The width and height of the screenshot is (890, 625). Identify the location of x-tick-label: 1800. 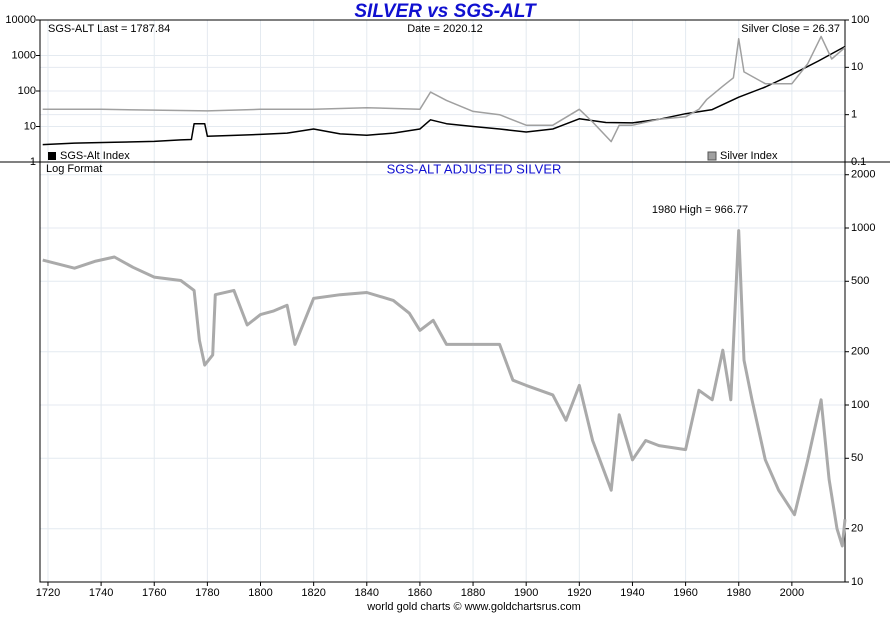
(260, 593).